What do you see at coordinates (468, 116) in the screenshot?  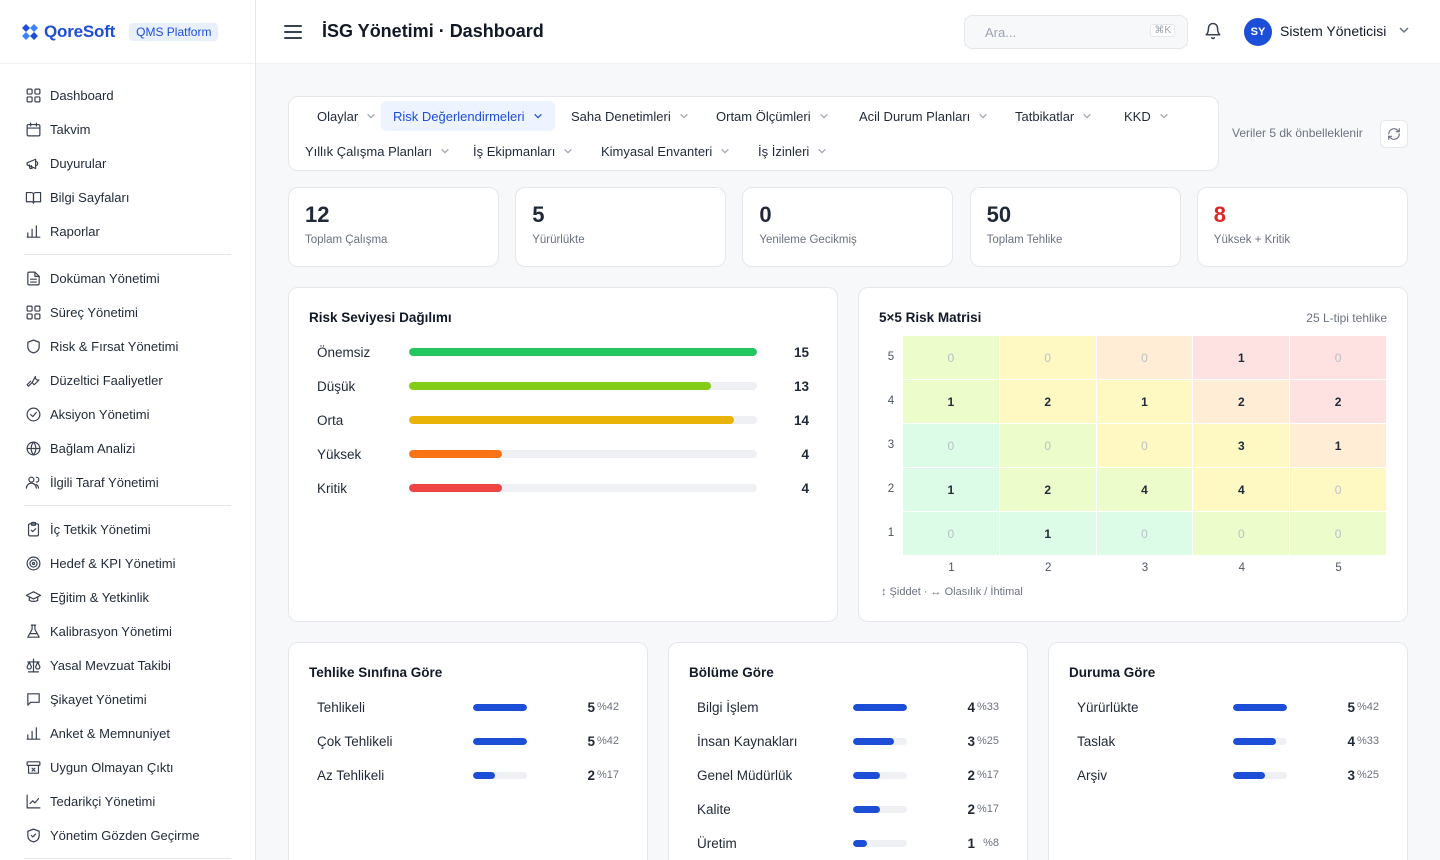 I see `tab-1: Risk Değerlendirmeleri` at bounding box center [468, 116].